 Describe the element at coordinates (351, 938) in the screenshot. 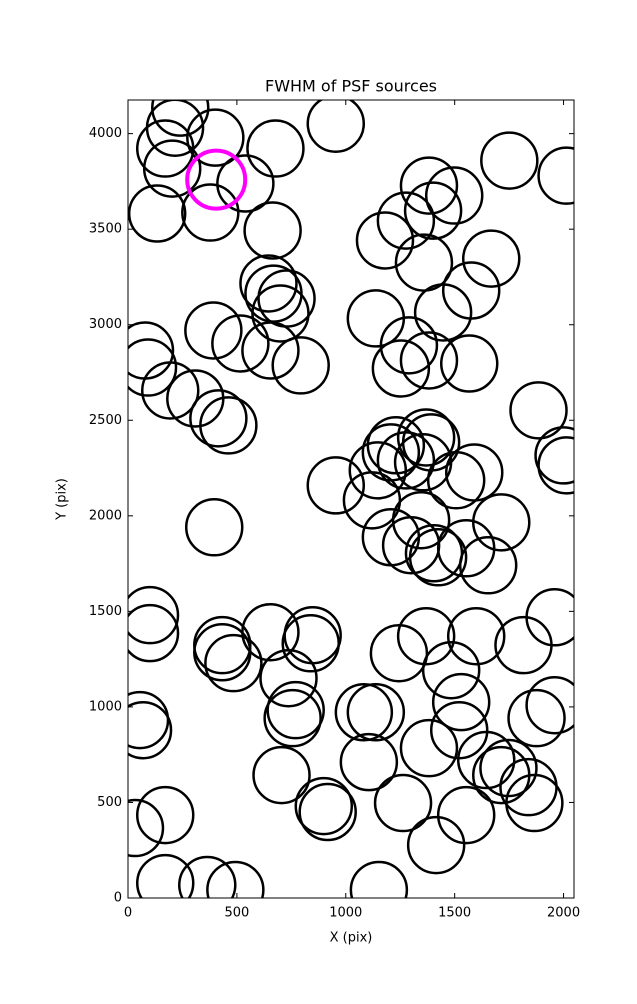

I see `x-axis-label: X (pix)` at that location.